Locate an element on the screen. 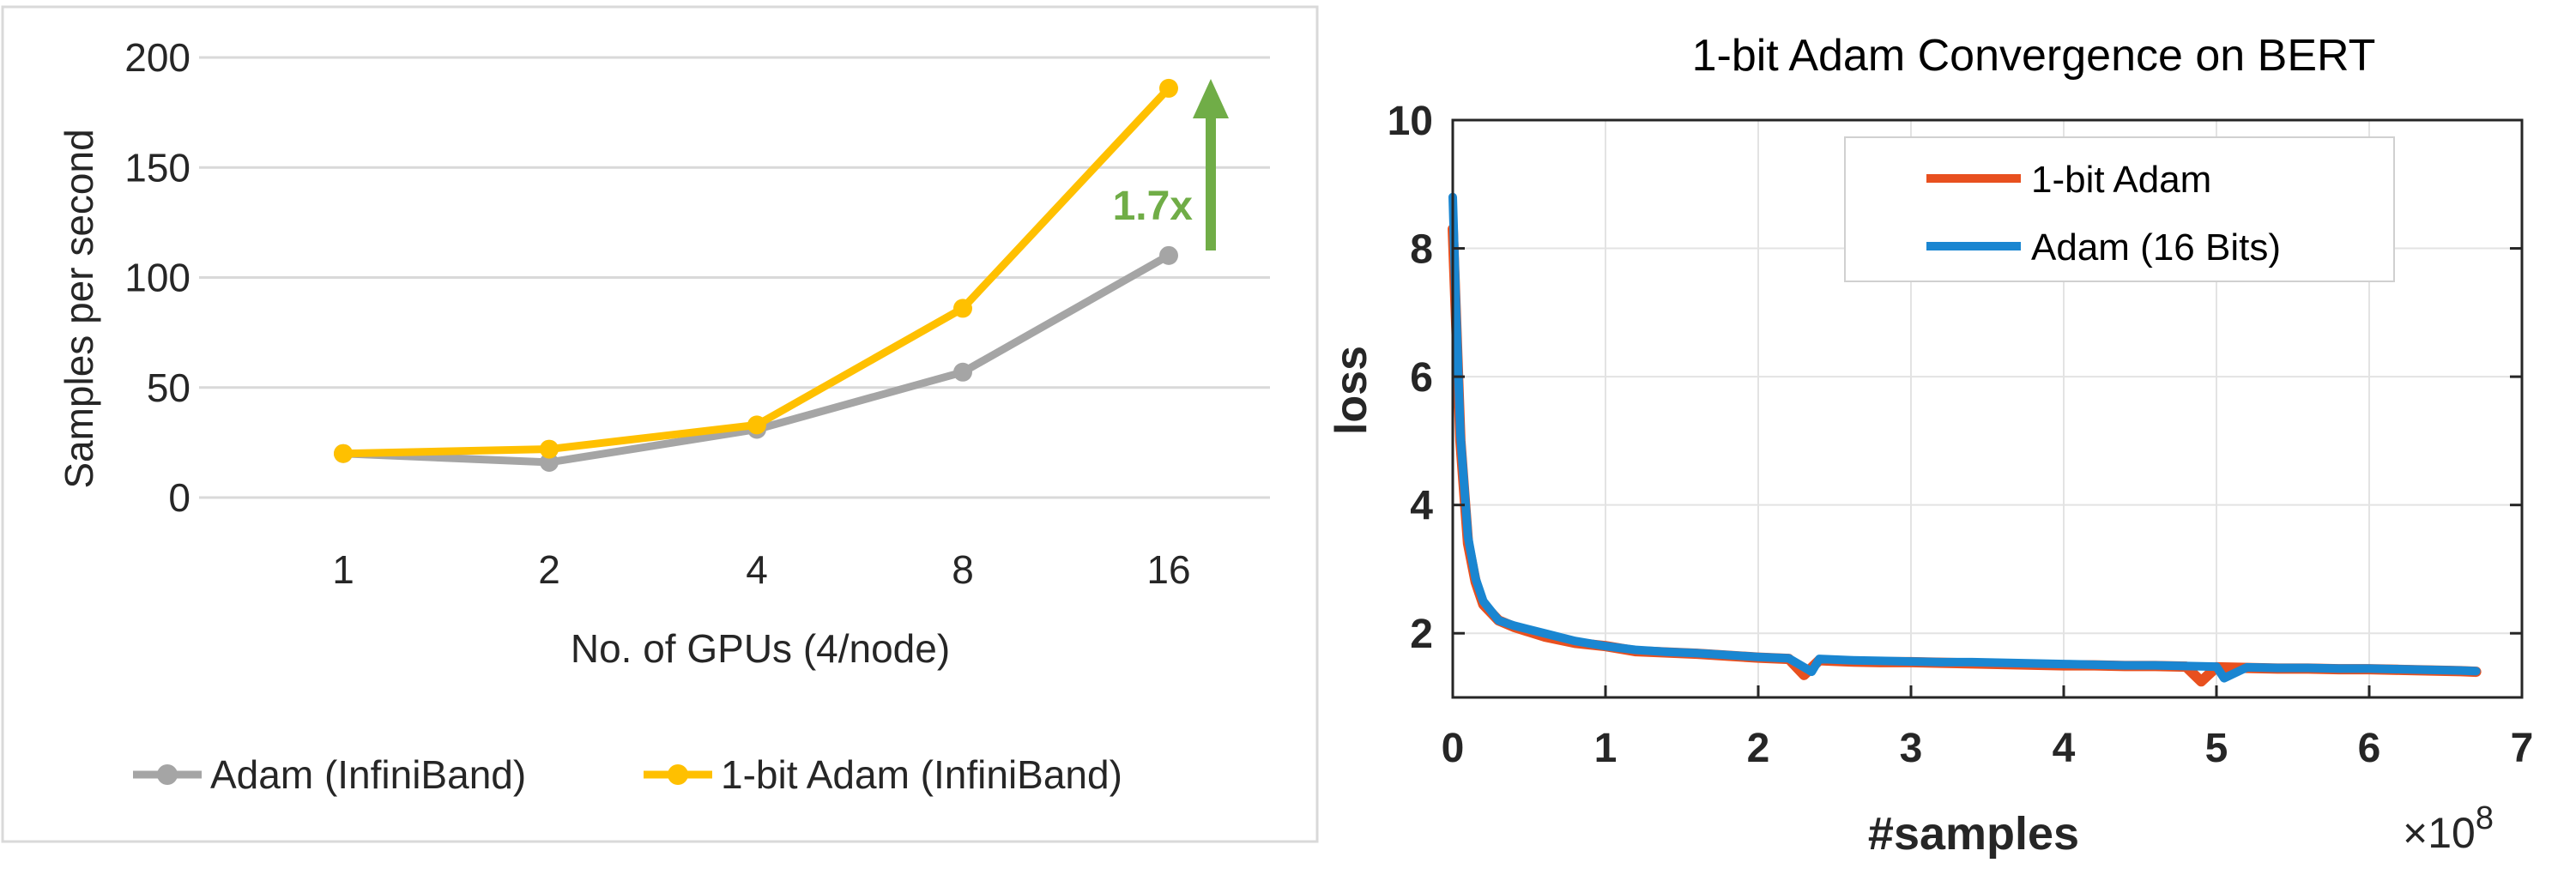  x-tick-labels: 0 1 2 3 4 5 6 7 is located at coordinates (1988, 748).